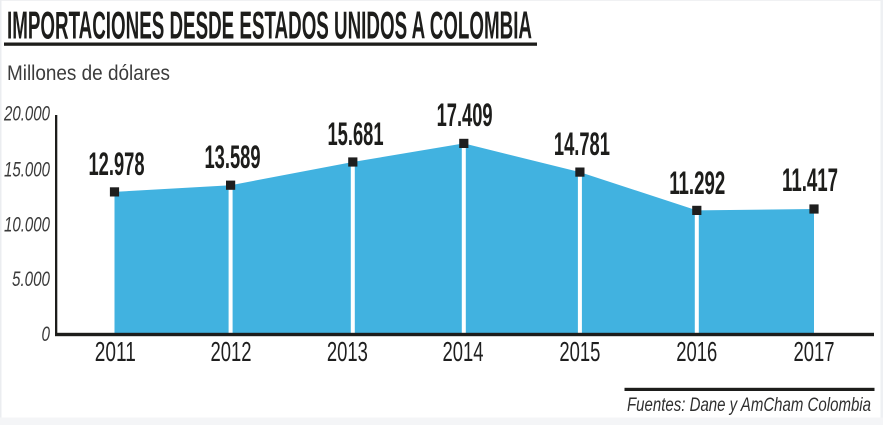  Describe the element at coordinates (465, 115) in the screenshot. I see `svg-text: 17.409` at that location.